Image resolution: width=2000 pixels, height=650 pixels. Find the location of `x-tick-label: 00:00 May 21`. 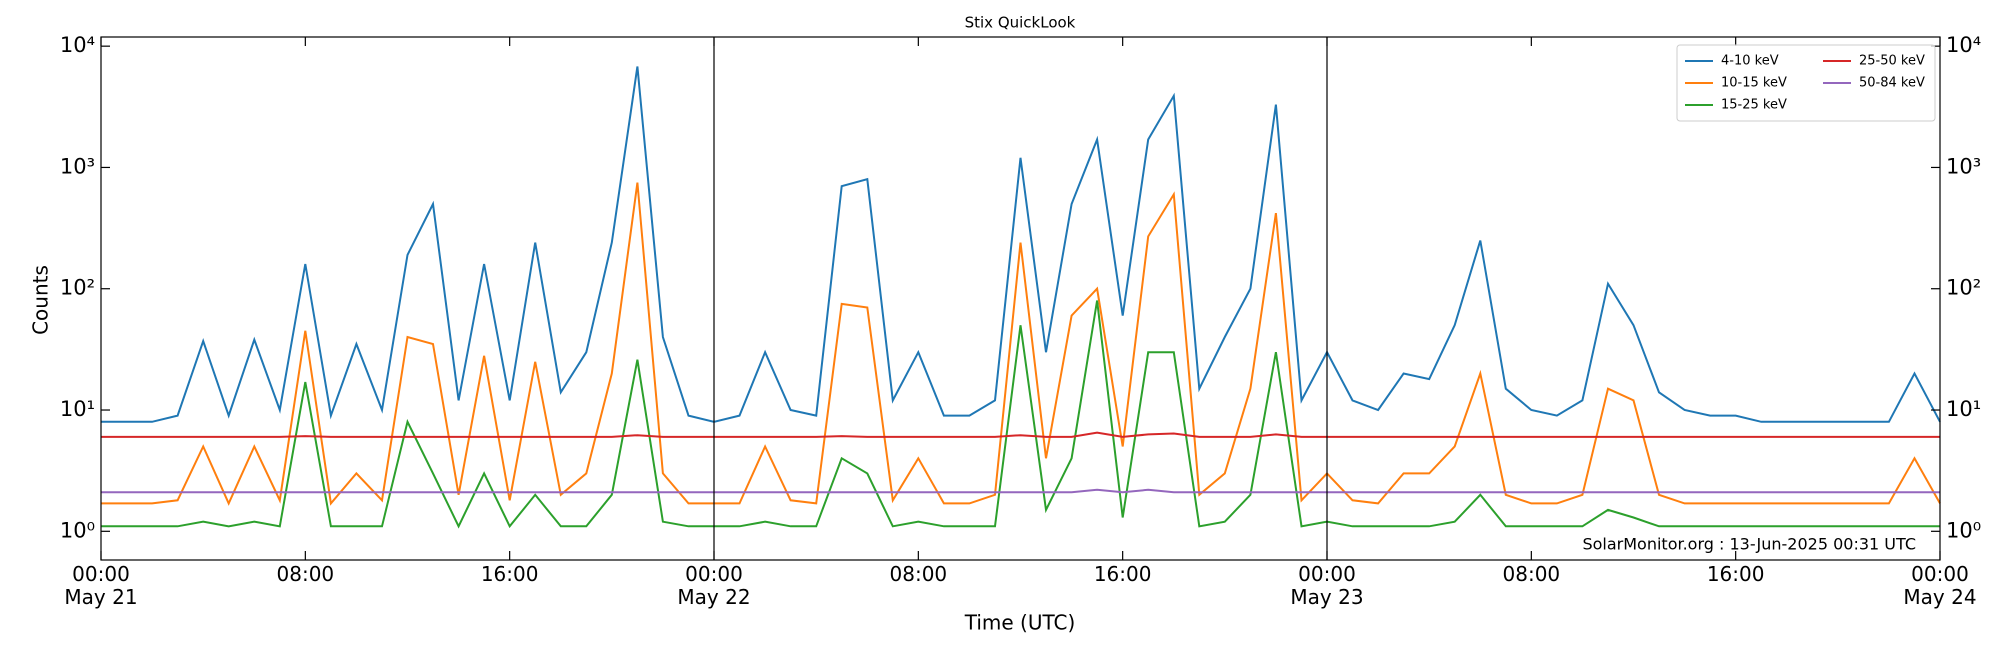

x-tick-label: 00:00 May 21 is located at coordinates (101, 585).